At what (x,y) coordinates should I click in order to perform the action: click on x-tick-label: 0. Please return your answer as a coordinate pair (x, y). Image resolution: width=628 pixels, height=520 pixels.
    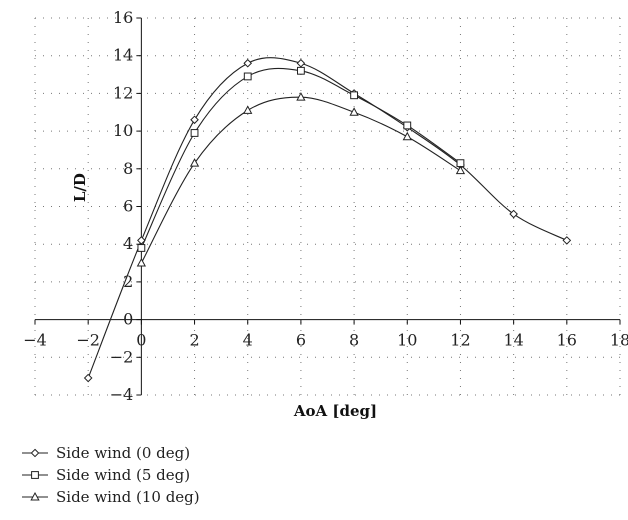
    Looking at the image, I should click on (141, 340).